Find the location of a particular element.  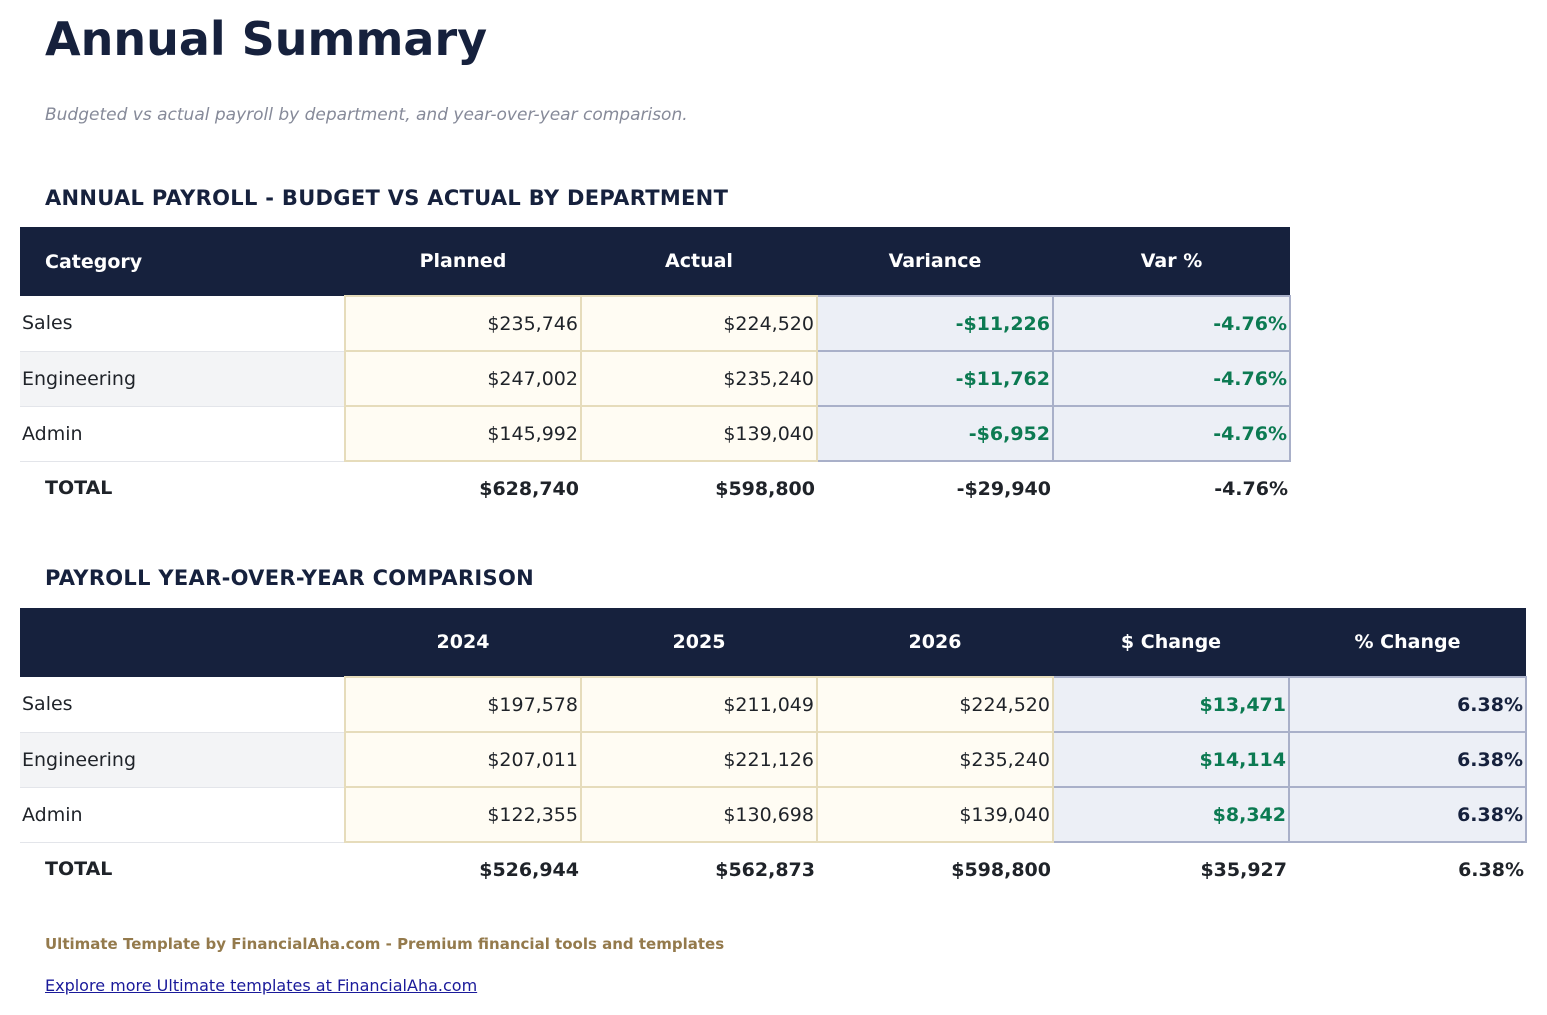

dollar-change-cell: $8,342 is located at coordinates (1171, 814).